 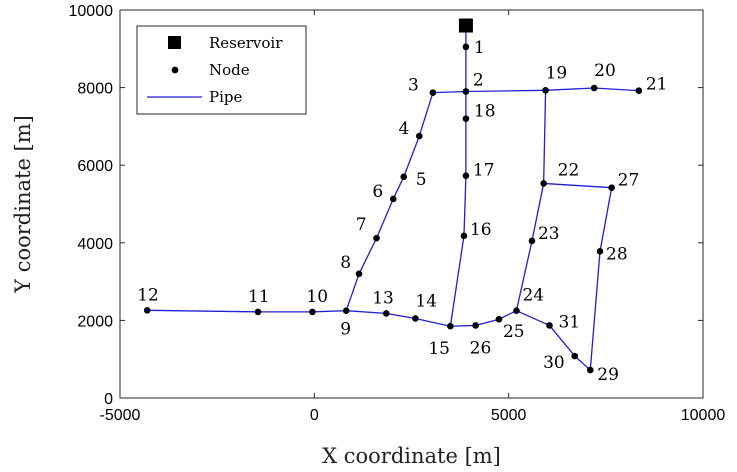 What do you see at coordinates (120, 415) in the screenshot?
I see `x-tick-label--5000: -5000` at bounding box center [120, 415].